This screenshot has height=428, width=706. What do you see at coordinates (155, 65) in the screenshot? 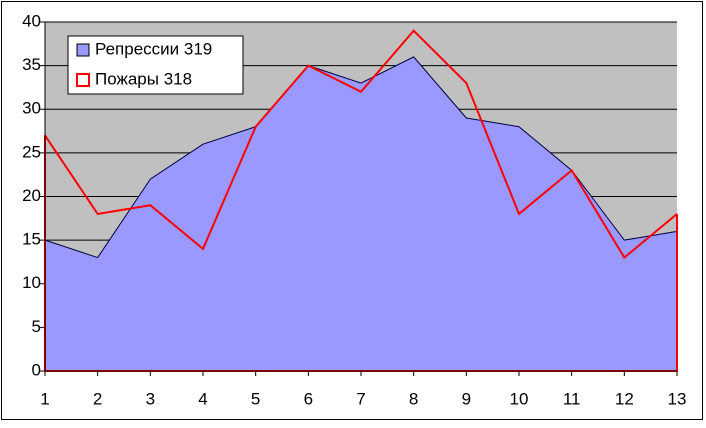
I see `legend-box` at bounding box center [155, 65].